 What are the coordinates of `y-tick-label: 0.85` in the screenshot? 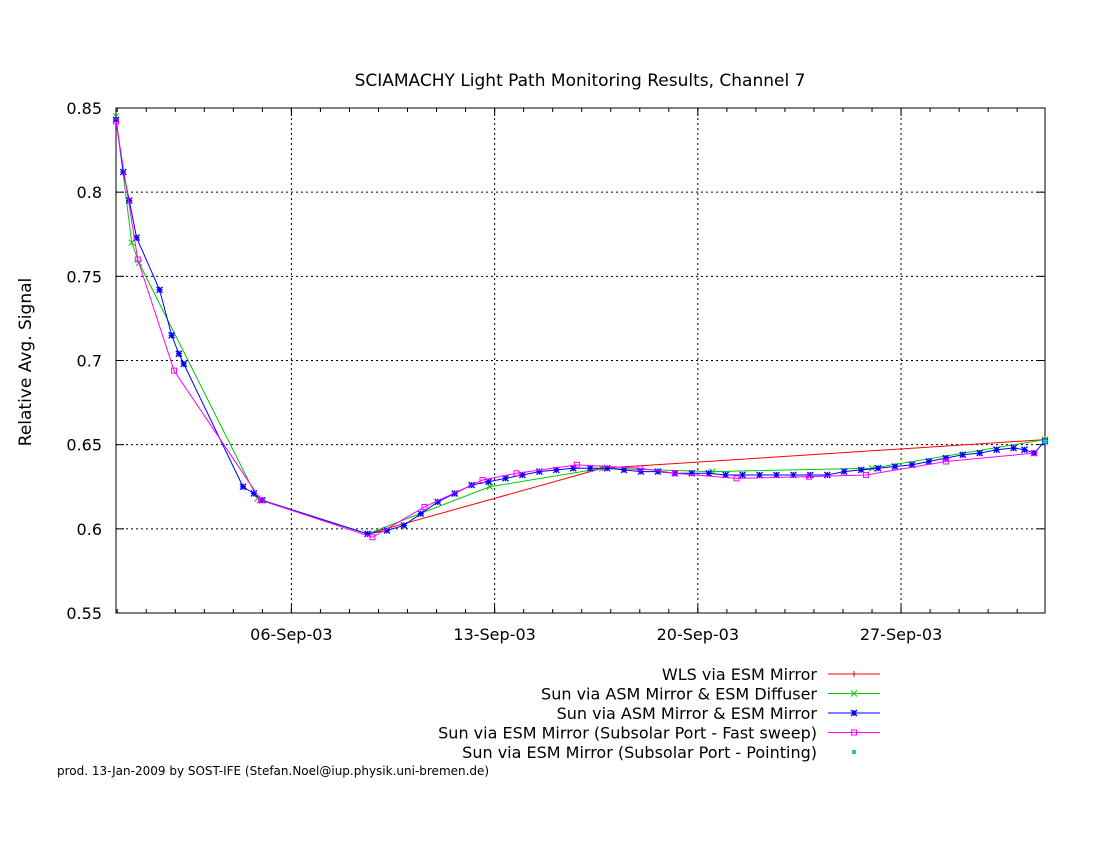 It's located at (84, 108).